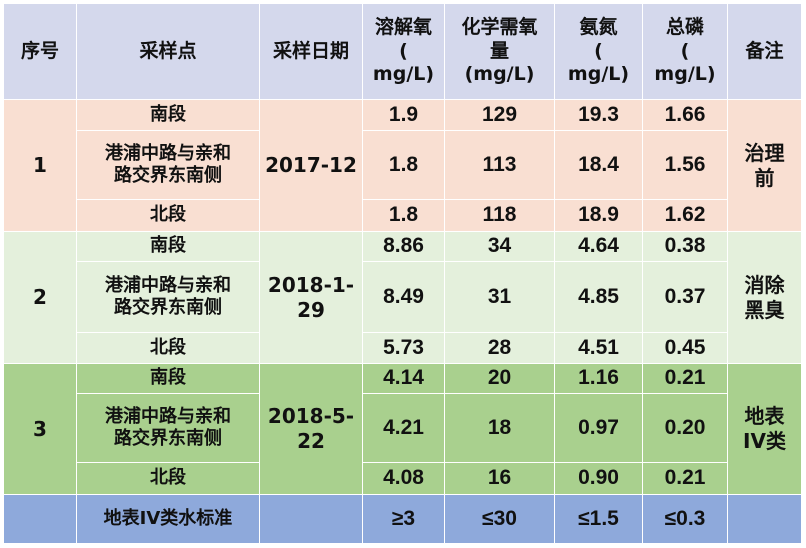  Describe the element at coordinates (598, 428) in the screenshot. I see `nh3-cell: 0.97` at that location.